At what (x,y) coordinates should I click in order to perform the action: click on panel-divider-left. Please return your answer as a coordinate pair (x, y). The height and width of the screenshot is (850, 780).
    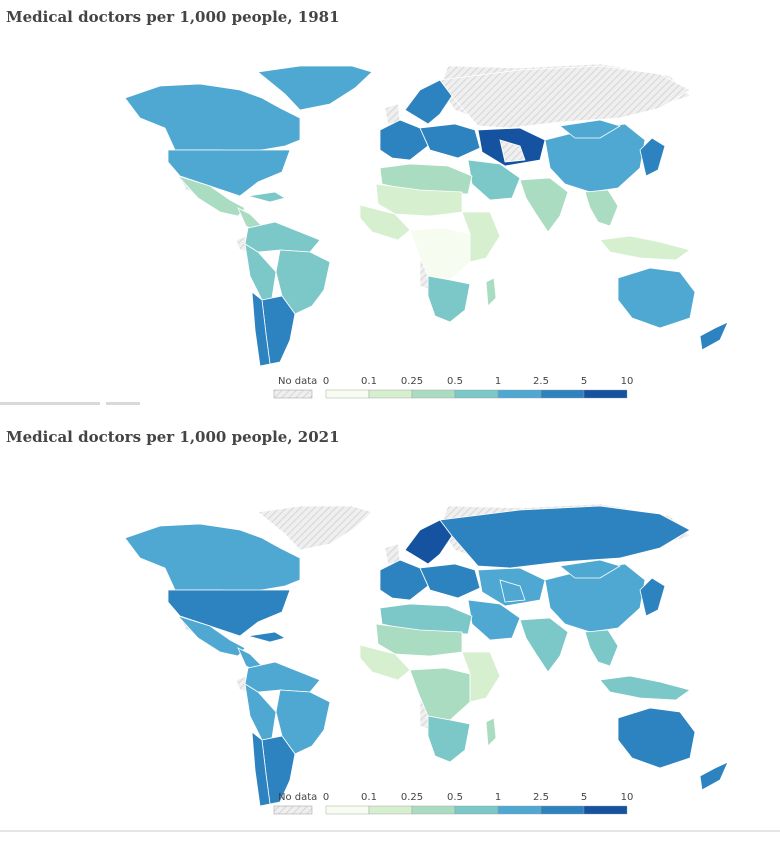
    Looking at the image, I should click on (50, 403).